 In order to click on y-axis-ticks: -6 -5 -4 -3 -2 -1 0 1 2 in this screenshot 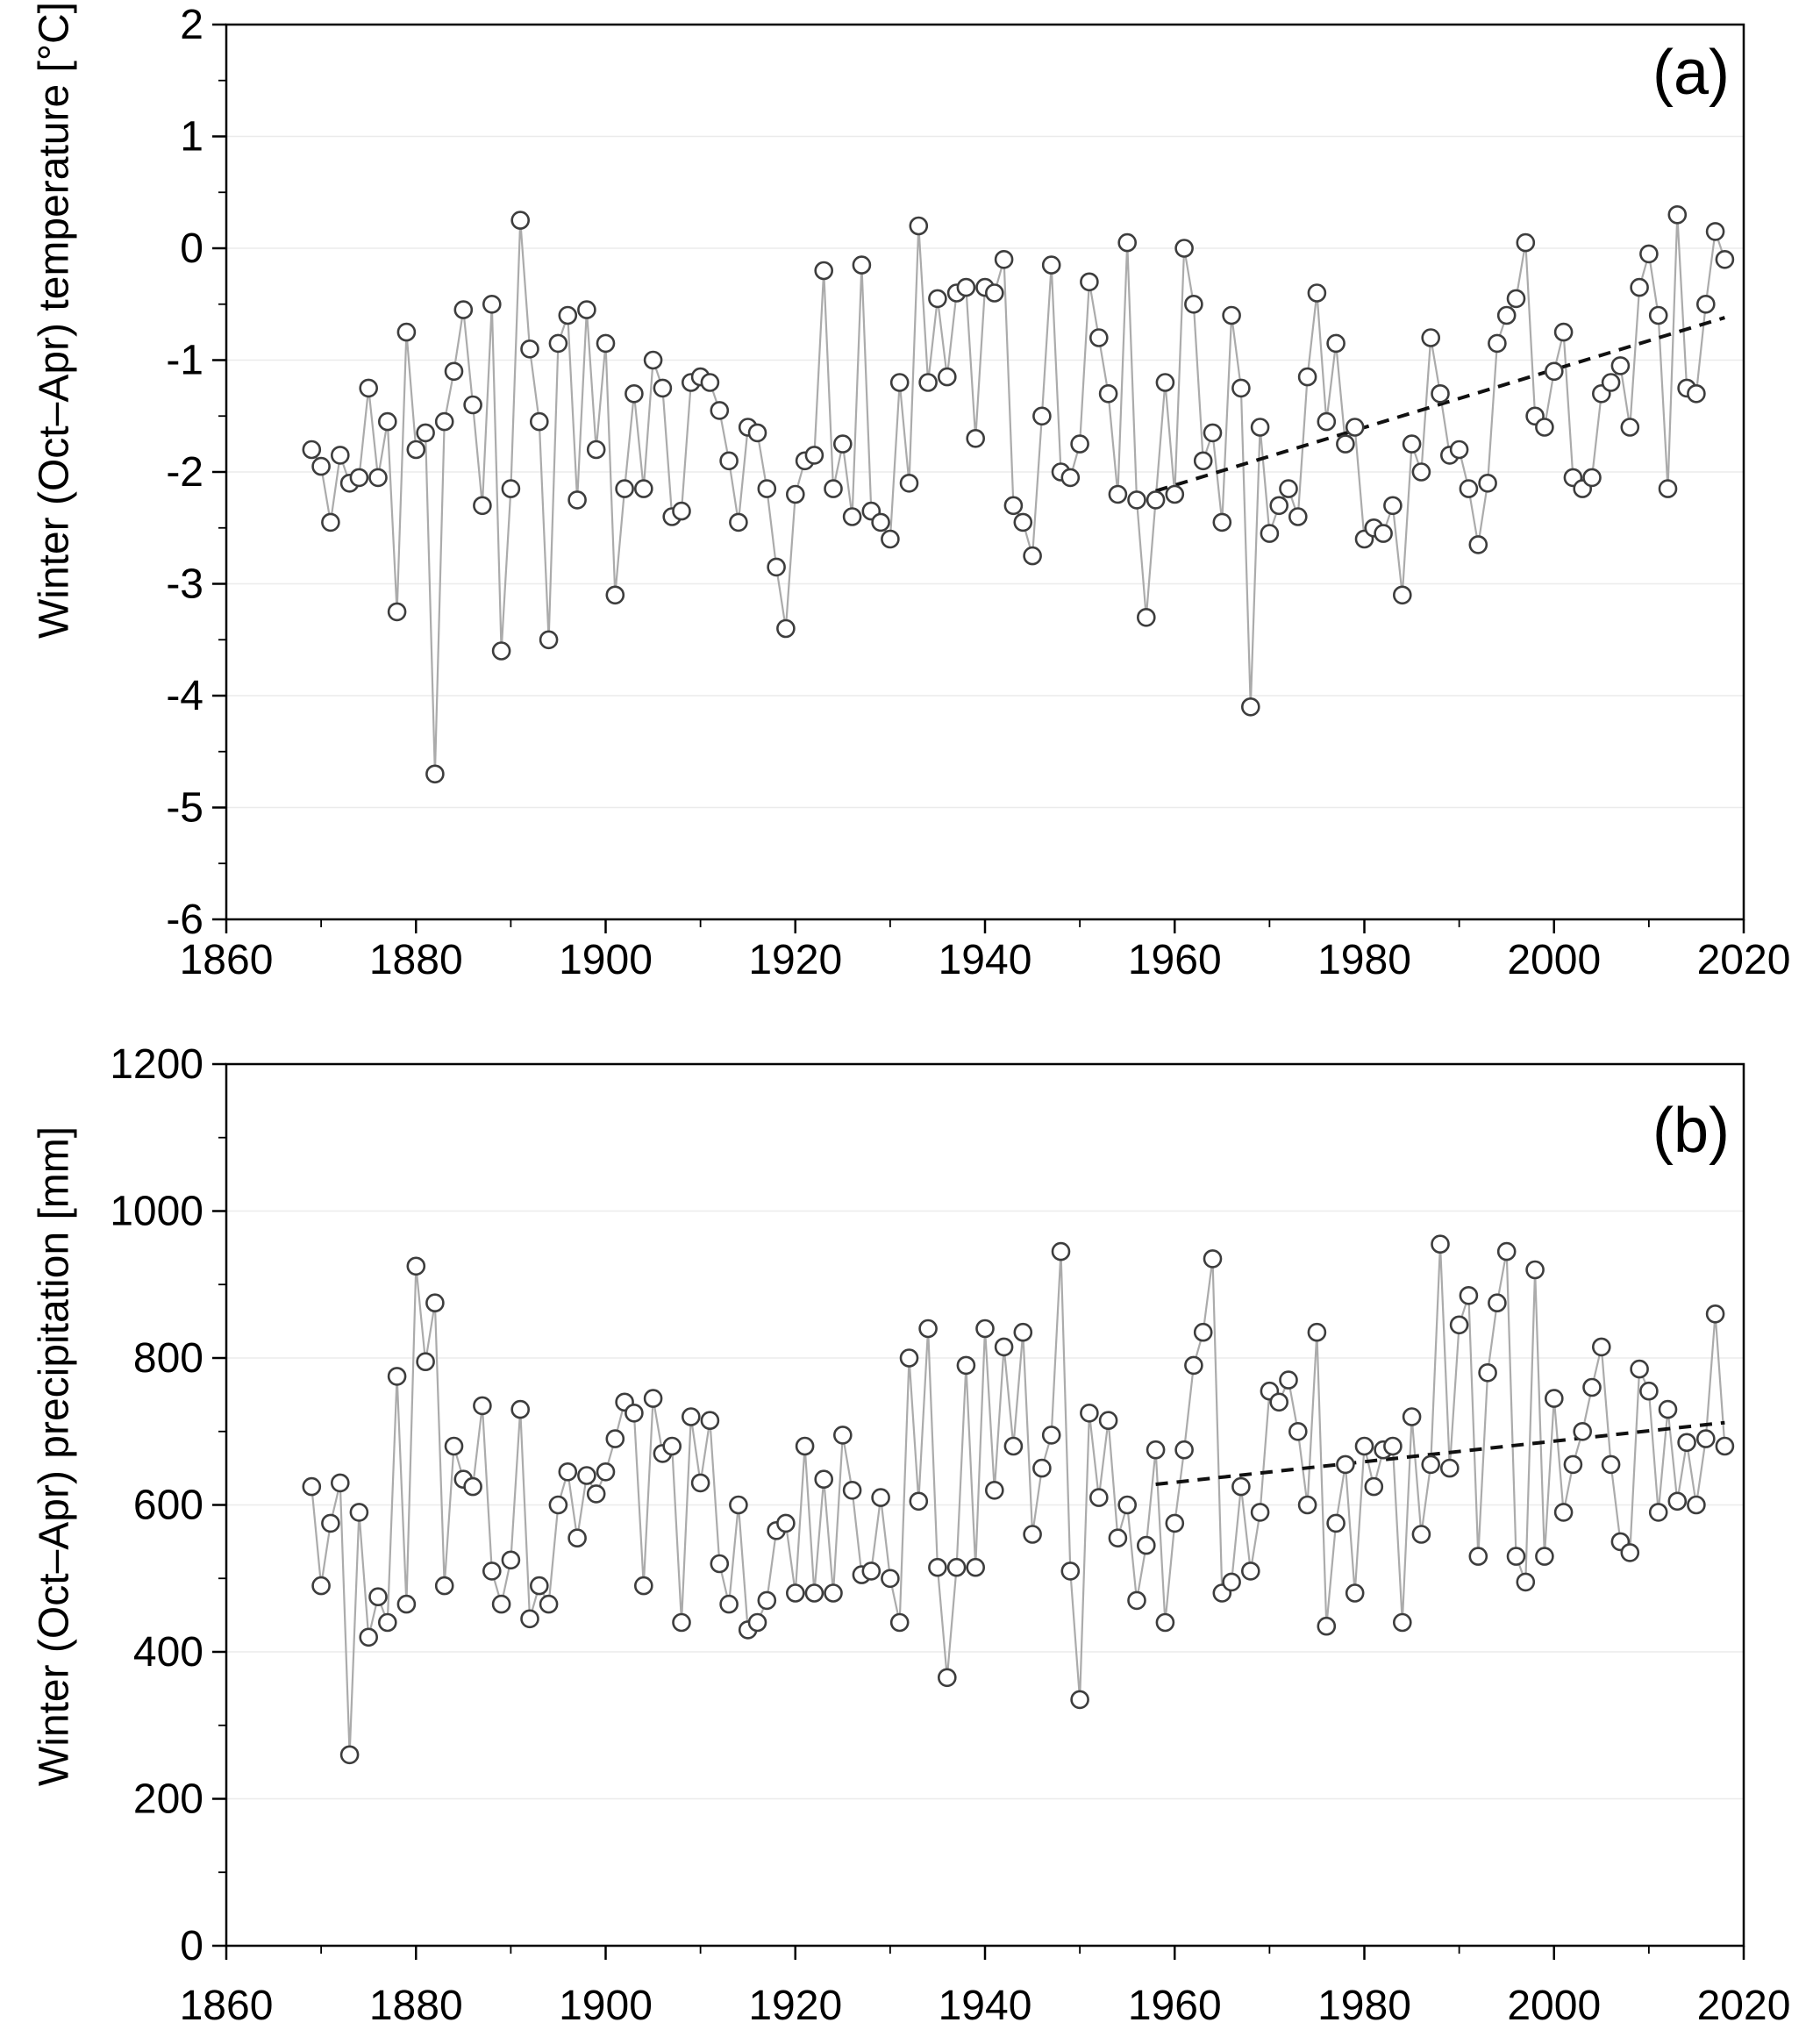, I will do `click(196, 473)`.